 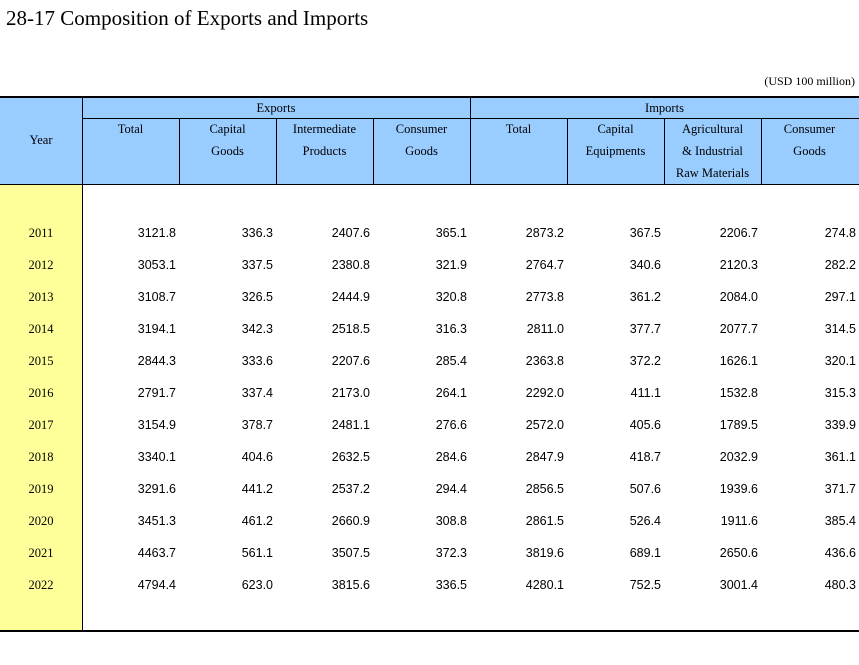 What do you see at coordinates (41, 521) in the screenshot?
I see `year-cell: 2020` at bounding box center [41, 521].